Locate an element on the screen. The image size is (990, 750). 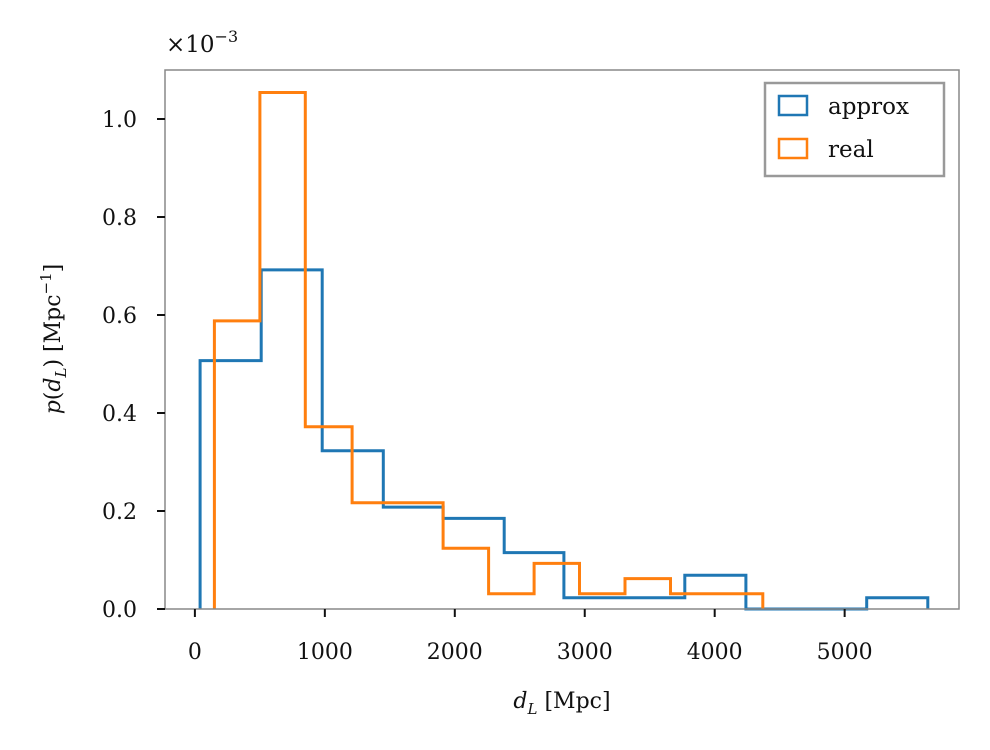
legend-label-approx: approx is located at coordinates (868, 107).